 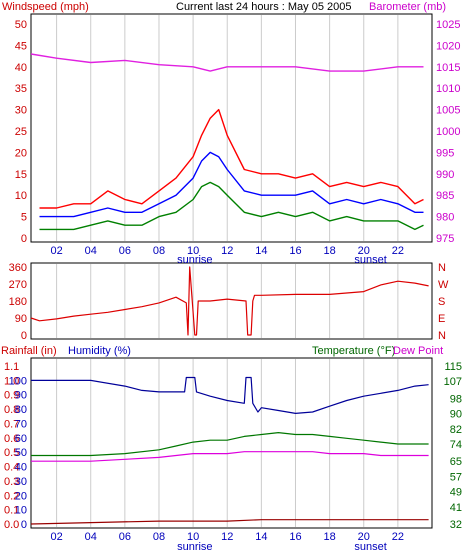 I want to click on series-barometer, so click(x=227, y=62).